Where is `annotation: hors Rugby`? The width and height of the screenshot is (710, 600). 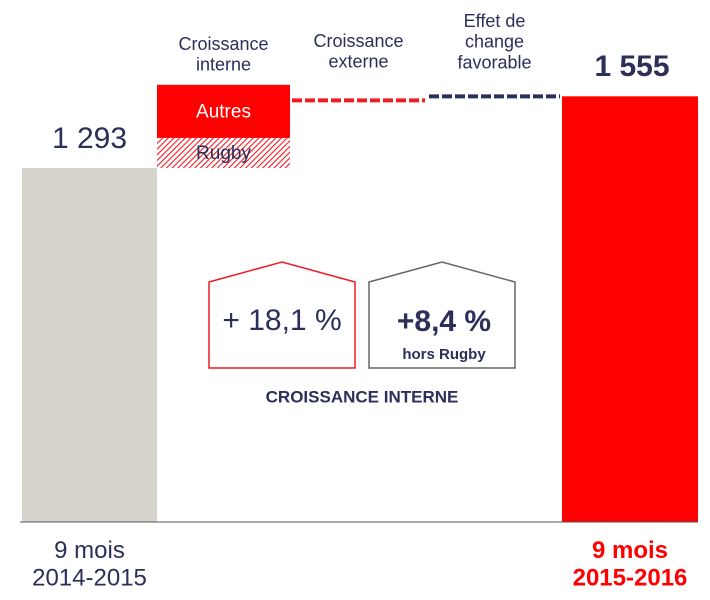 annotation: hors Rugby is located at coordinates (444, 354).